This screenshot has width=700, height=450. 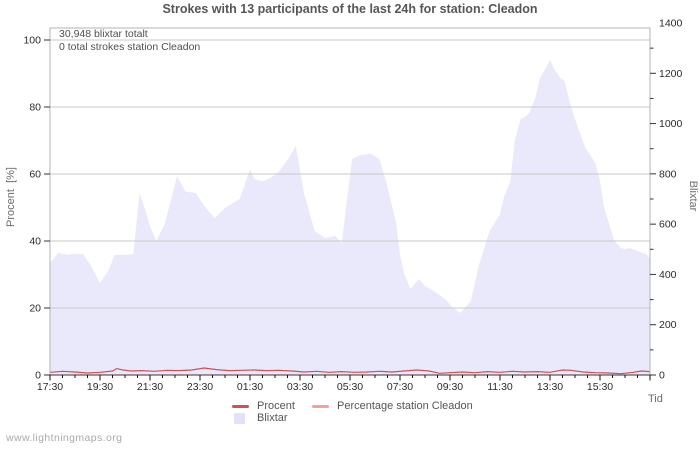 I want to click on x-tick-label: 03:30, so click(x=300, y=387).